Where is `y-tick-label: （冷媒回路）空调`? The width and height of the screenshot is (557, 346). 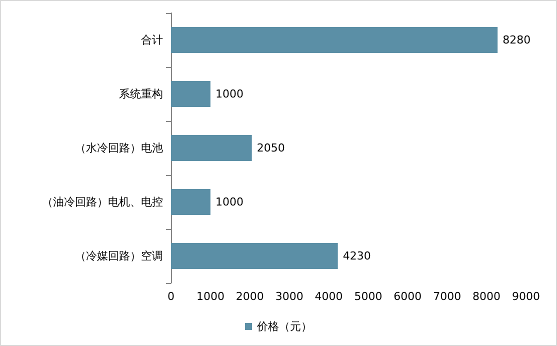
y-tick-label: （冷媒回路）空调 is located at coordinates (119, 256).